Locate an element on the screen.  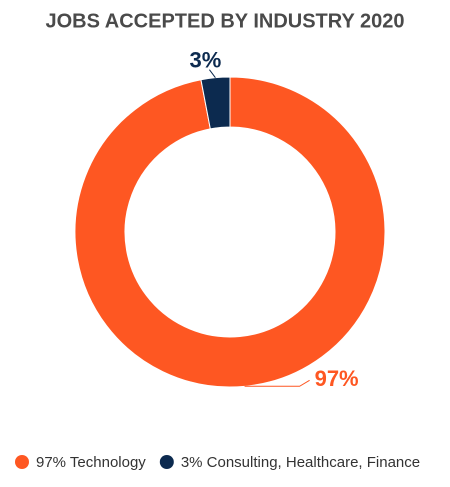
data-label: 3% is located at coordinates (206, 60).